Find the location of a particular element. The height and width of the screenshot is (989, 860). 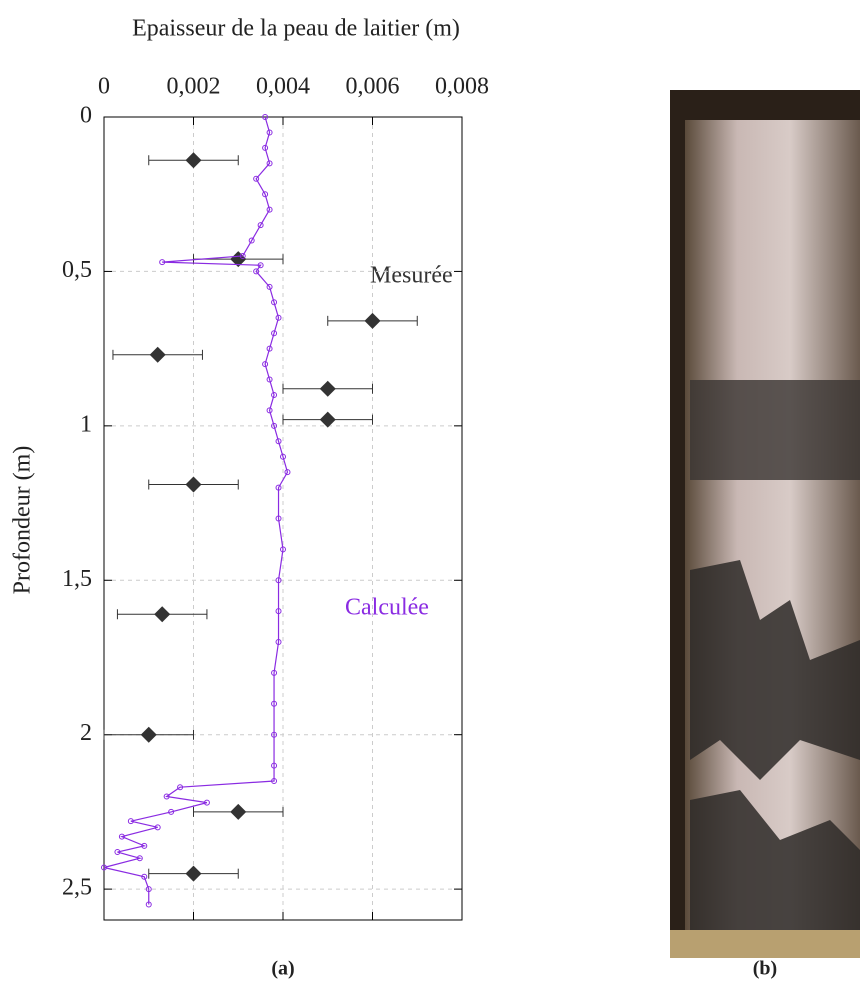

x-tick-label: 0,008 is located at coordinates (462, 87).